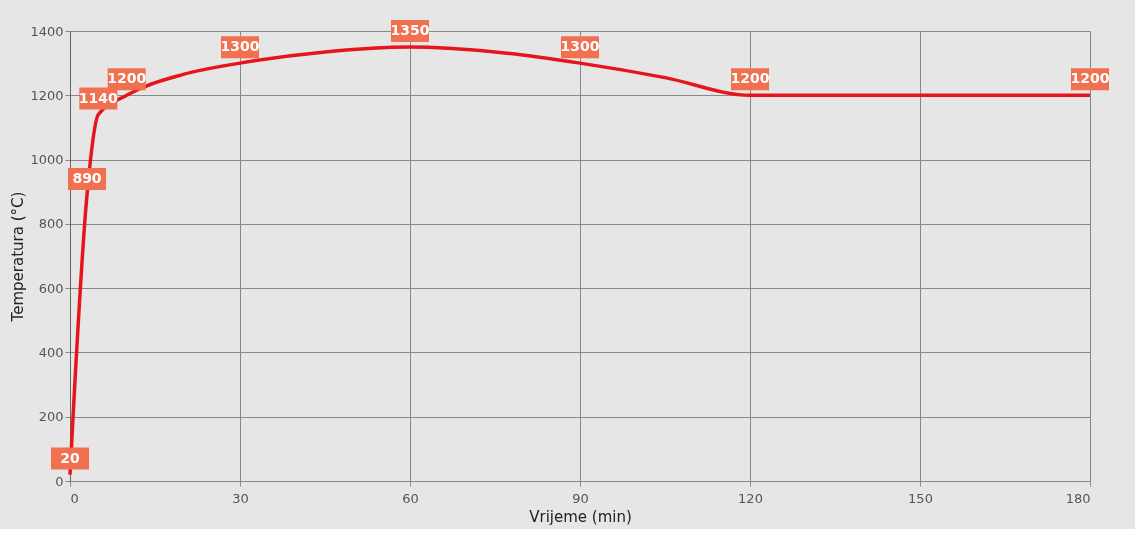 This screenshot has height=542, width=1147. What do you see at coordinates (47, 160) in the screenshot?
I see `y-tick-label: 1000` at bounding box center [47, 160].